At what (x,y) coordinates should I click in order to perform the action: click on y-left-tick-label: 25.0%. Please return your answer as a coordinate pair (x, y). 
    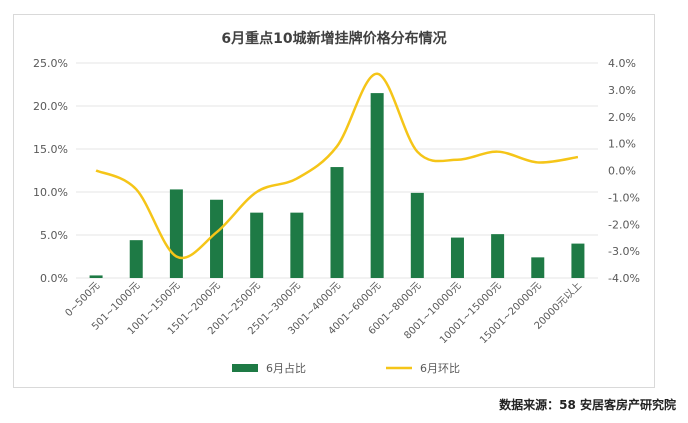
    Looking at the image, I should click on (50, 63).